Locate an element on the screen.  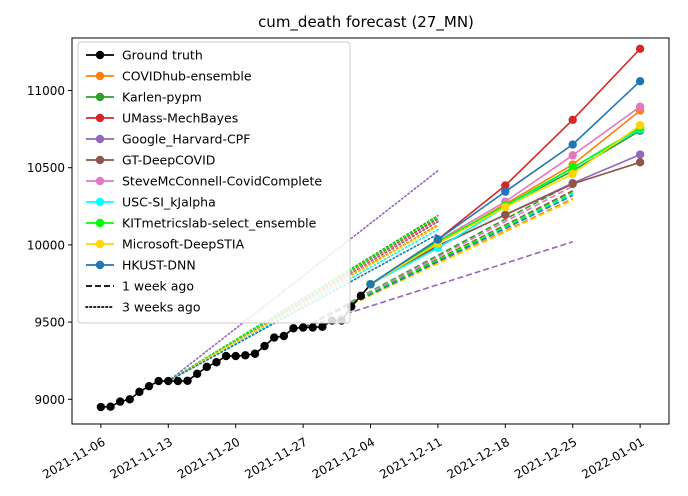
y-tick-label-3: 10500 is located at coordinates (46, 168).